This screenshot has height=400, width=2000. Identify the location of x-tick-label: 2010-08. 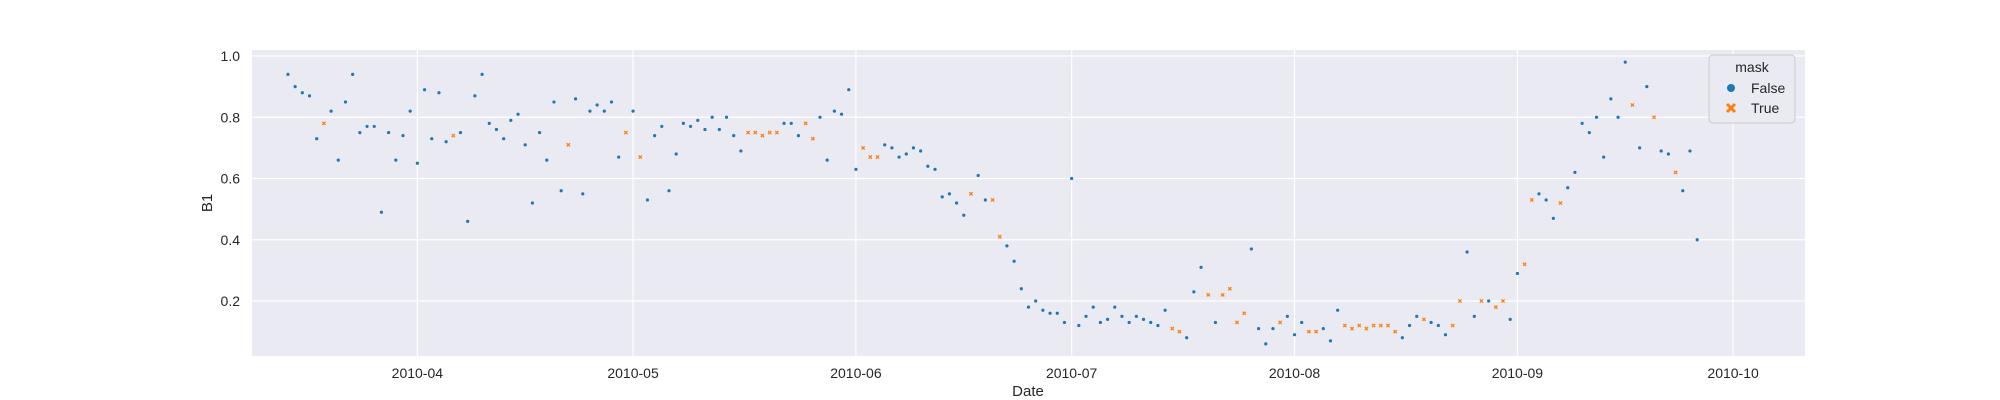
(1295, 373).